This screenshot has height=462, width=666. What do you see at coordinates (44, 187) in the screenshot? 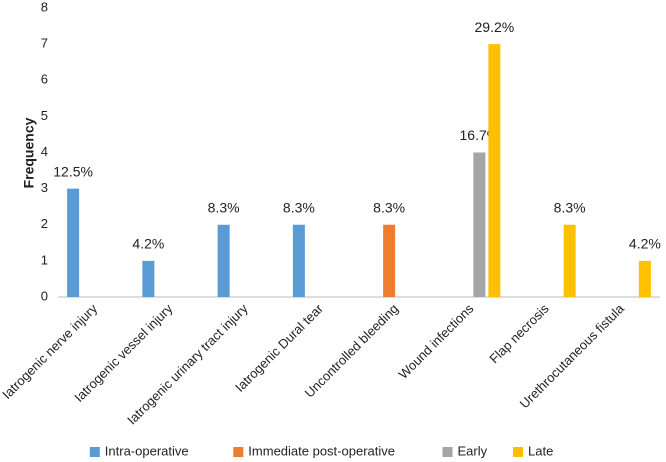
I see `y-tick-label: 3` at bounding box center [44, 187].